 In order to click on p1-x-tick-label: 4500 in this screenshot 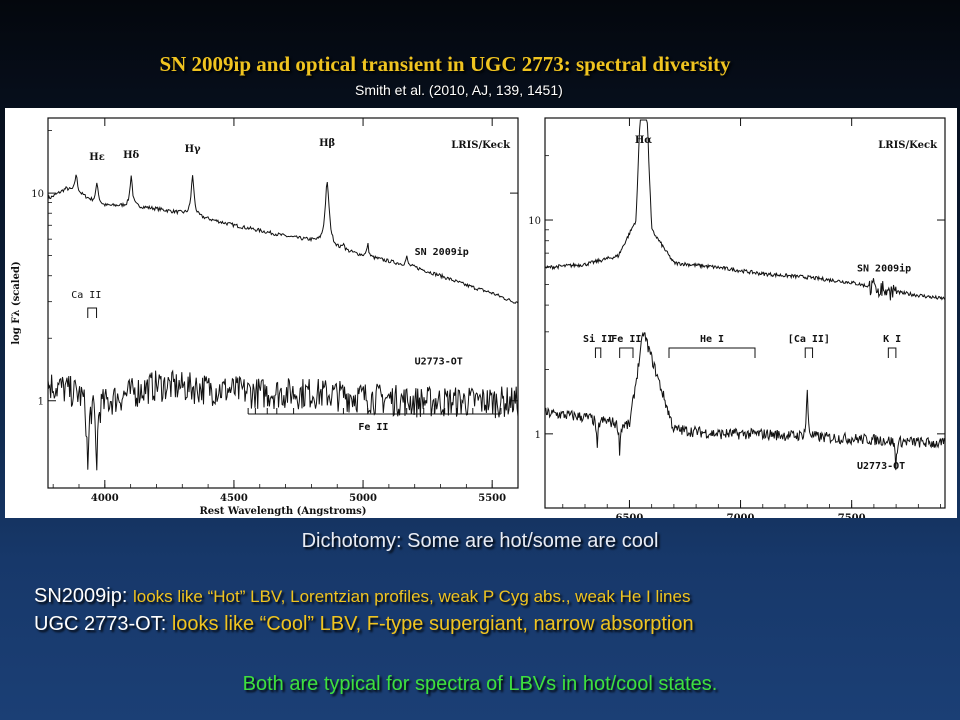, I will do `click(234, 498)`.